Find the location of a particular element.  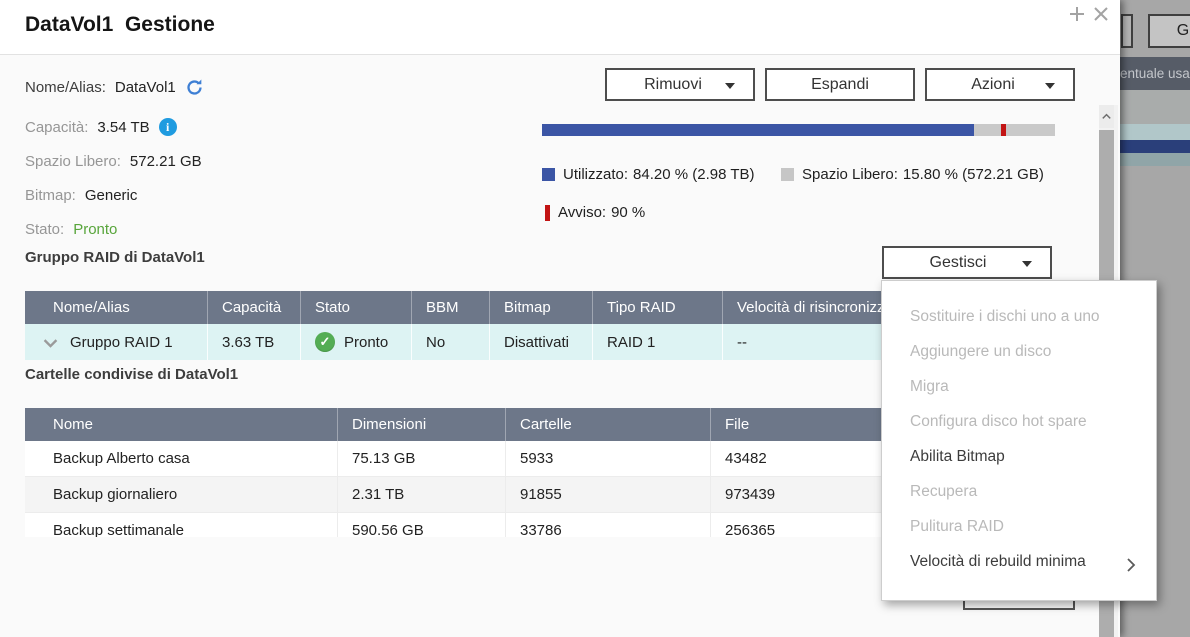

menu-item-enable-bitmap: Abilita Bitmap is located at coordinates (957, 456).